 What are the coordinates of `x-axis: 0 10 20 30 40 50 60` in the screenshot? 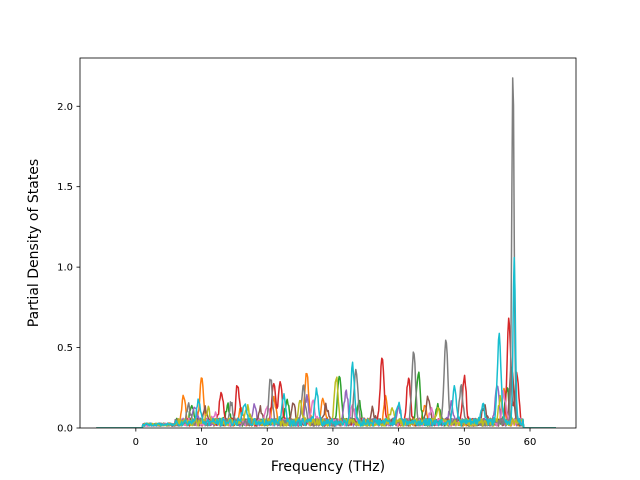 It's located at (335, 438).